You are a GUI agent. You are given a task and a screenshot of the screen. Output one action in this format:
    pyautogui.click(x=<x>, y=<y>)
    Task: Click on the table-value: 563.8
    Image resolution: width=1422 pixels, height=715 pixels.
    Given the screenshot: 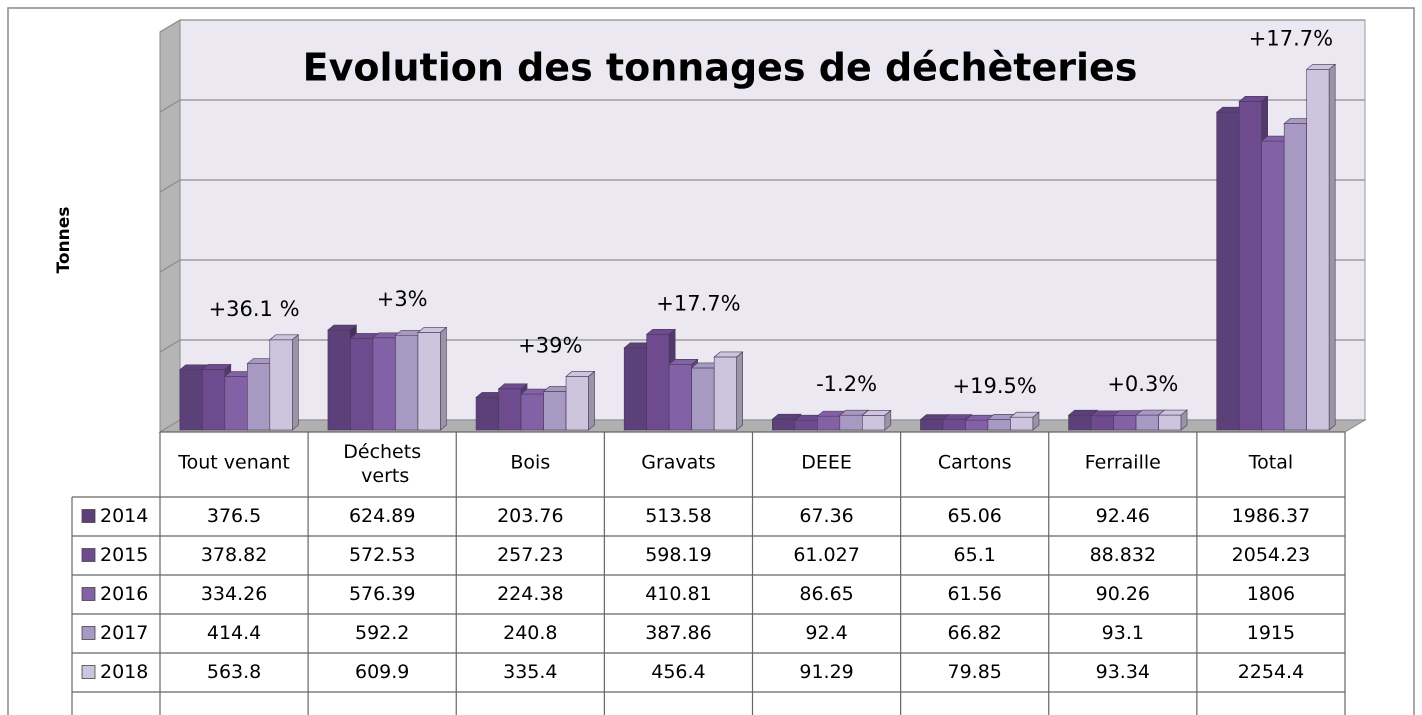 What is the action you would take?
    pyautogui.click(x=234, y=672)
    